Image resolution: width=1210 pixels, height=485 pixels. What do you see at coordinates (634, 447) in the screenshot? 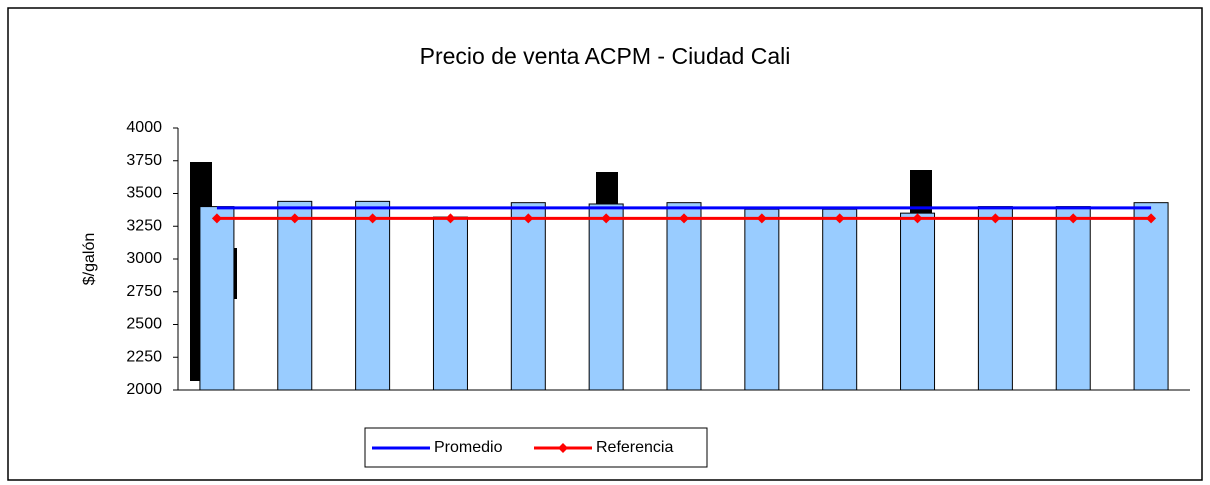
I see `legend-label: Referencia` at bounding box center [634, 447].